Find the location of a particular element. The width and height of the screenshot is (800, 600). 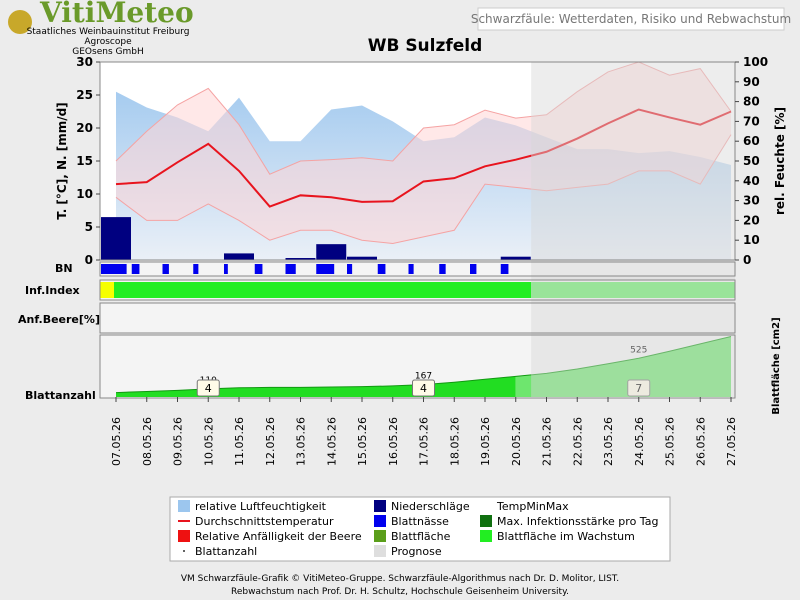

org-line: Agroscope is located at coordinates (108, 42).